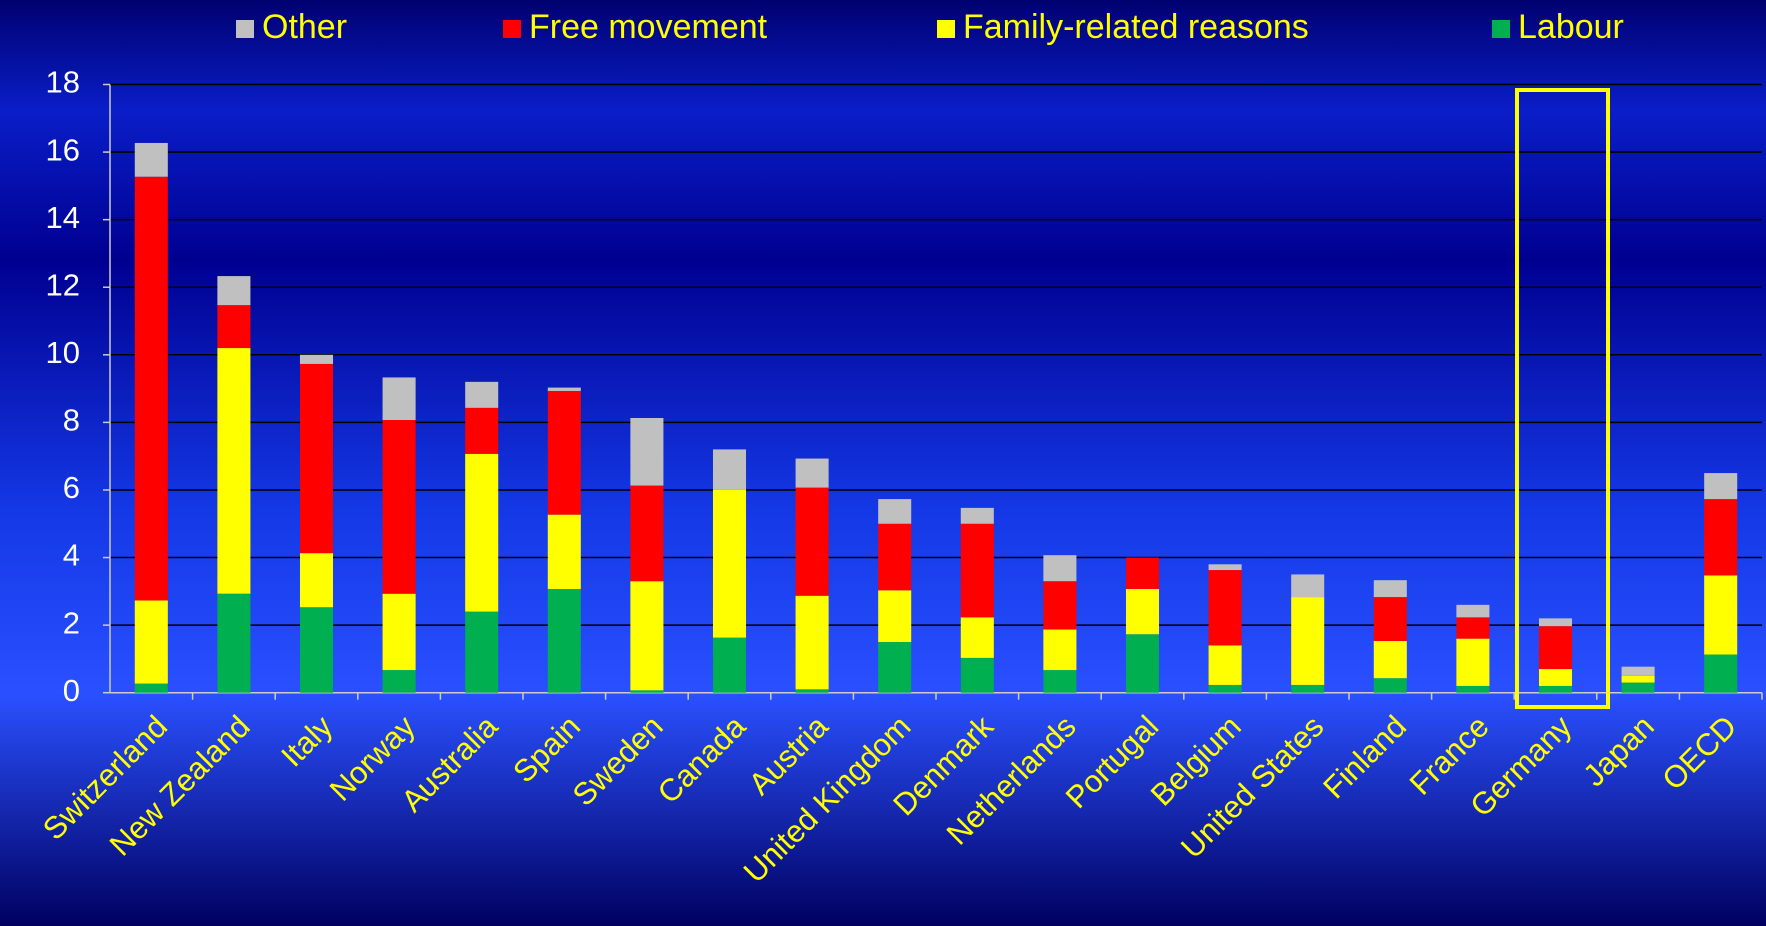  What do you see at coordinates (304, 27) in the screenshot?
I see `legend-label: Other` at bounding box center [304, 27].